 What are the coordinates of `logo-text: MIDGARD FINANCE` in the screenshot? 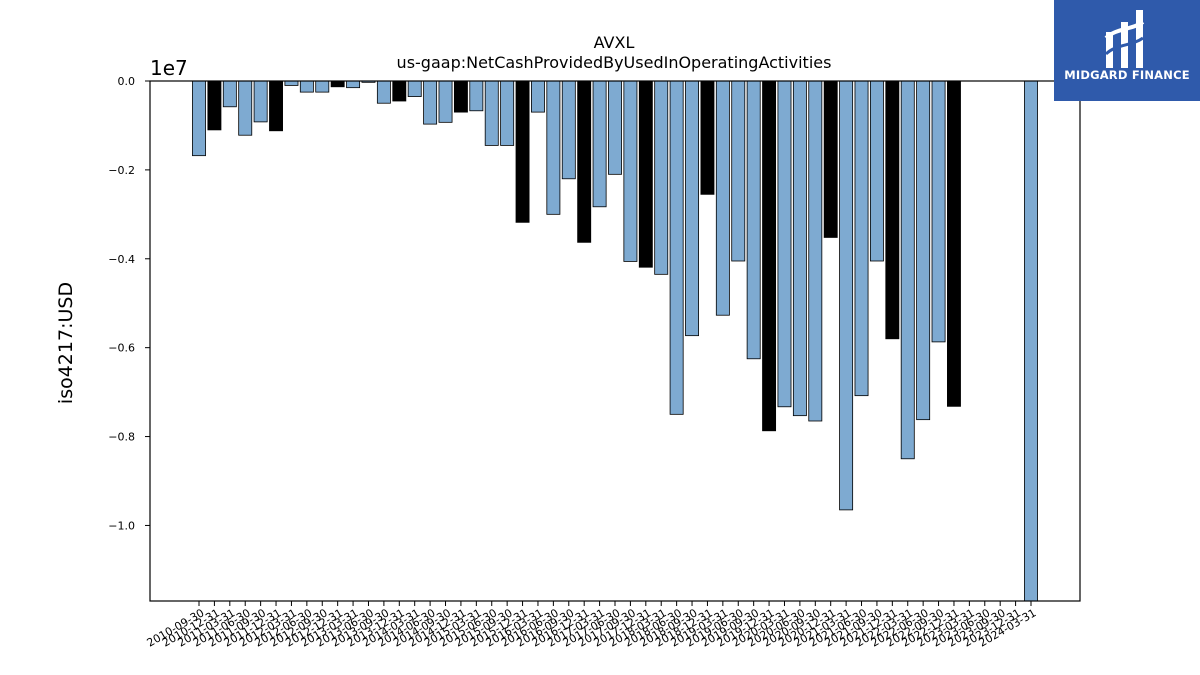 It's located at (1127, 75).